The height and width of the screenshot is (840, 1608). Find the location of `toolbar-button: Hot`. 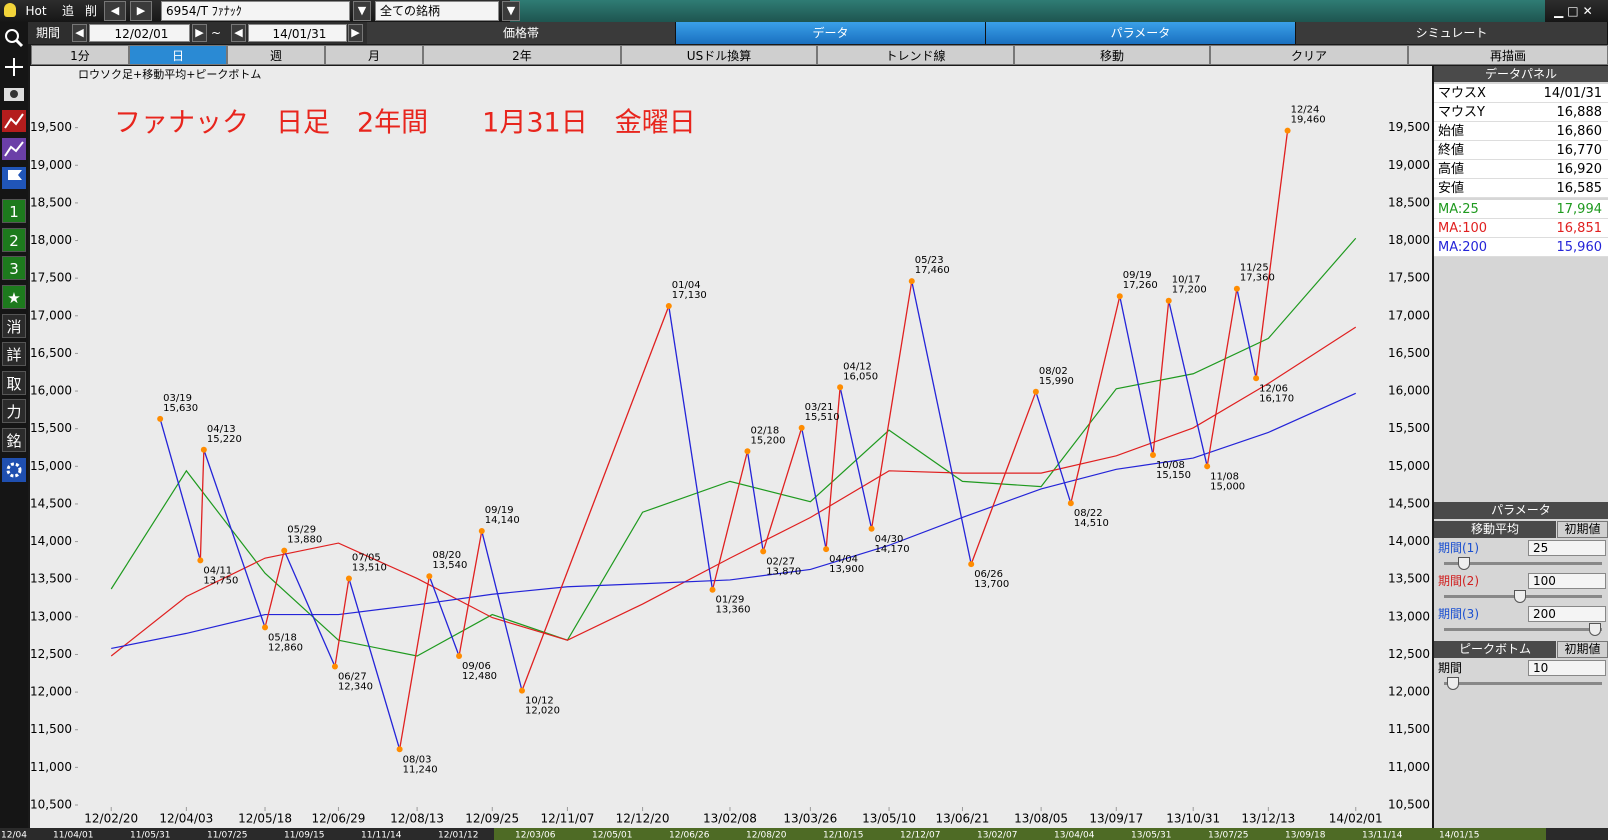

toolbar-button: Hot is located at coordinates (36, 11).